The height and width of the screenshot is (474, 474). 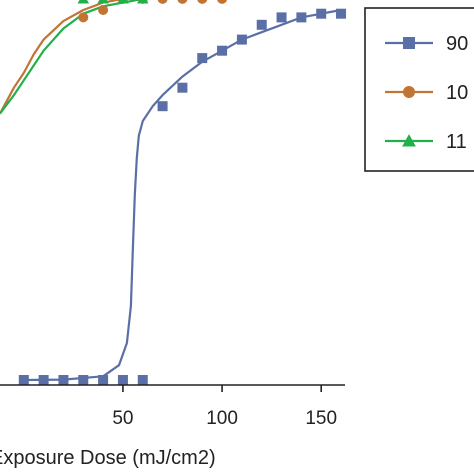 I want to click on x-tick-label-1: 100, so click(x=222, y=418).